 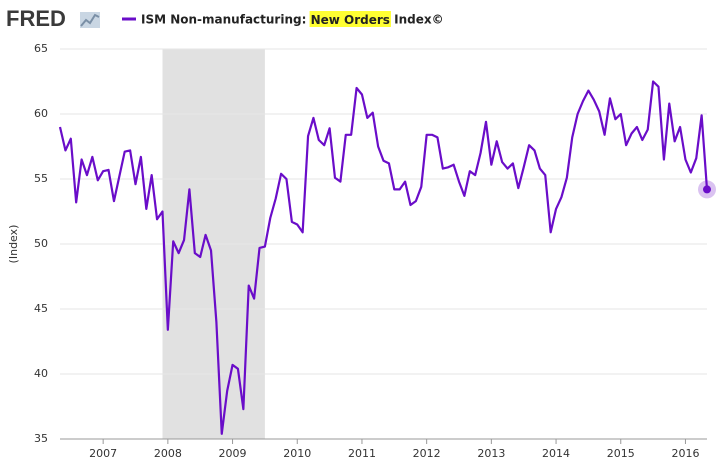 I want to click on x-tick-label: 2008, so click(x=168, y=453).